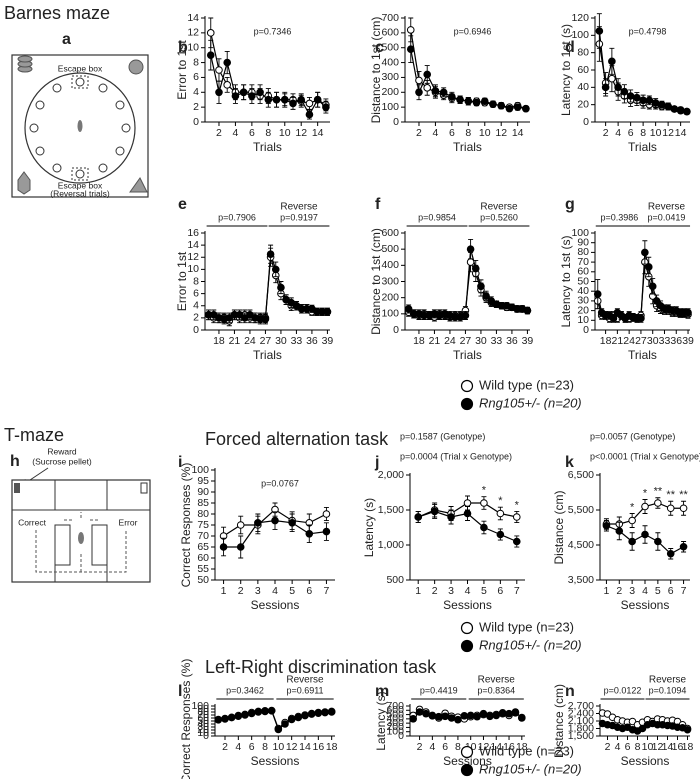 The width and height of the screenshot is (700, 779). What do you see at coordinates (196, 281) in the screenshot?
I see `y-tick-label: 8` at bounding box center [196, 281].